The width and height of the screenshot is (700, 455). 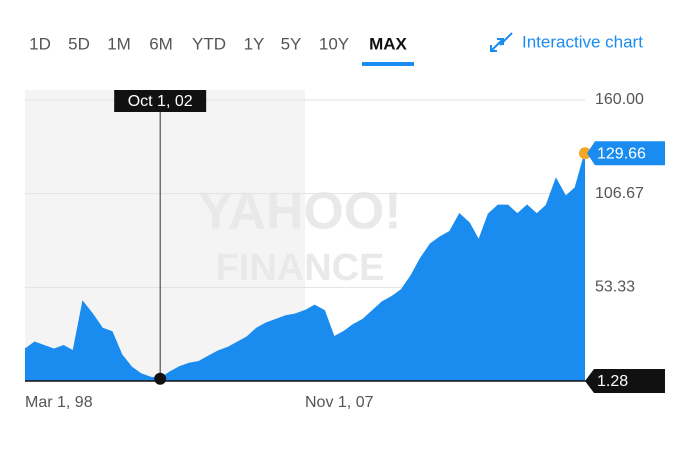 I want to click on last-value: 129.66, so click(x=621, y=154).